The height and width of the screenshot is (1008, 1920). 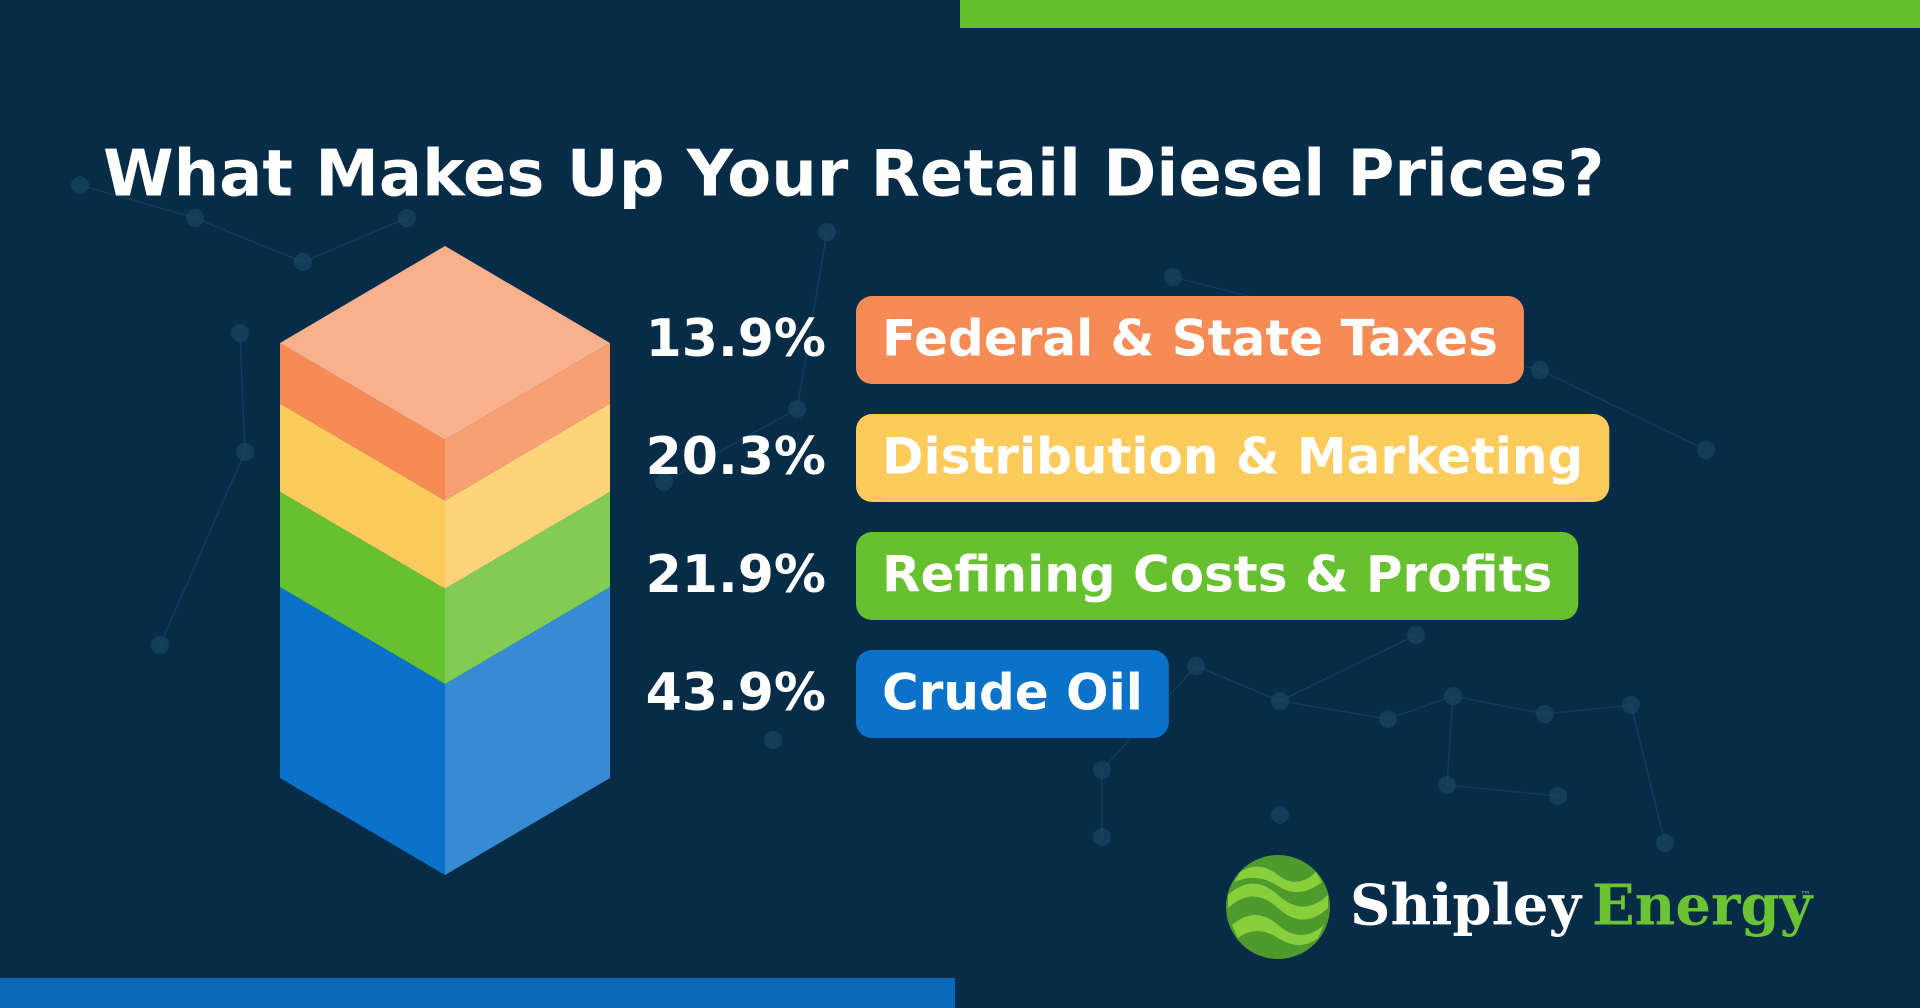 What do you see at coordinates (1440, 14) in the screenshot?
I see `top-accent-bar` at bounding box center [1440, 14].